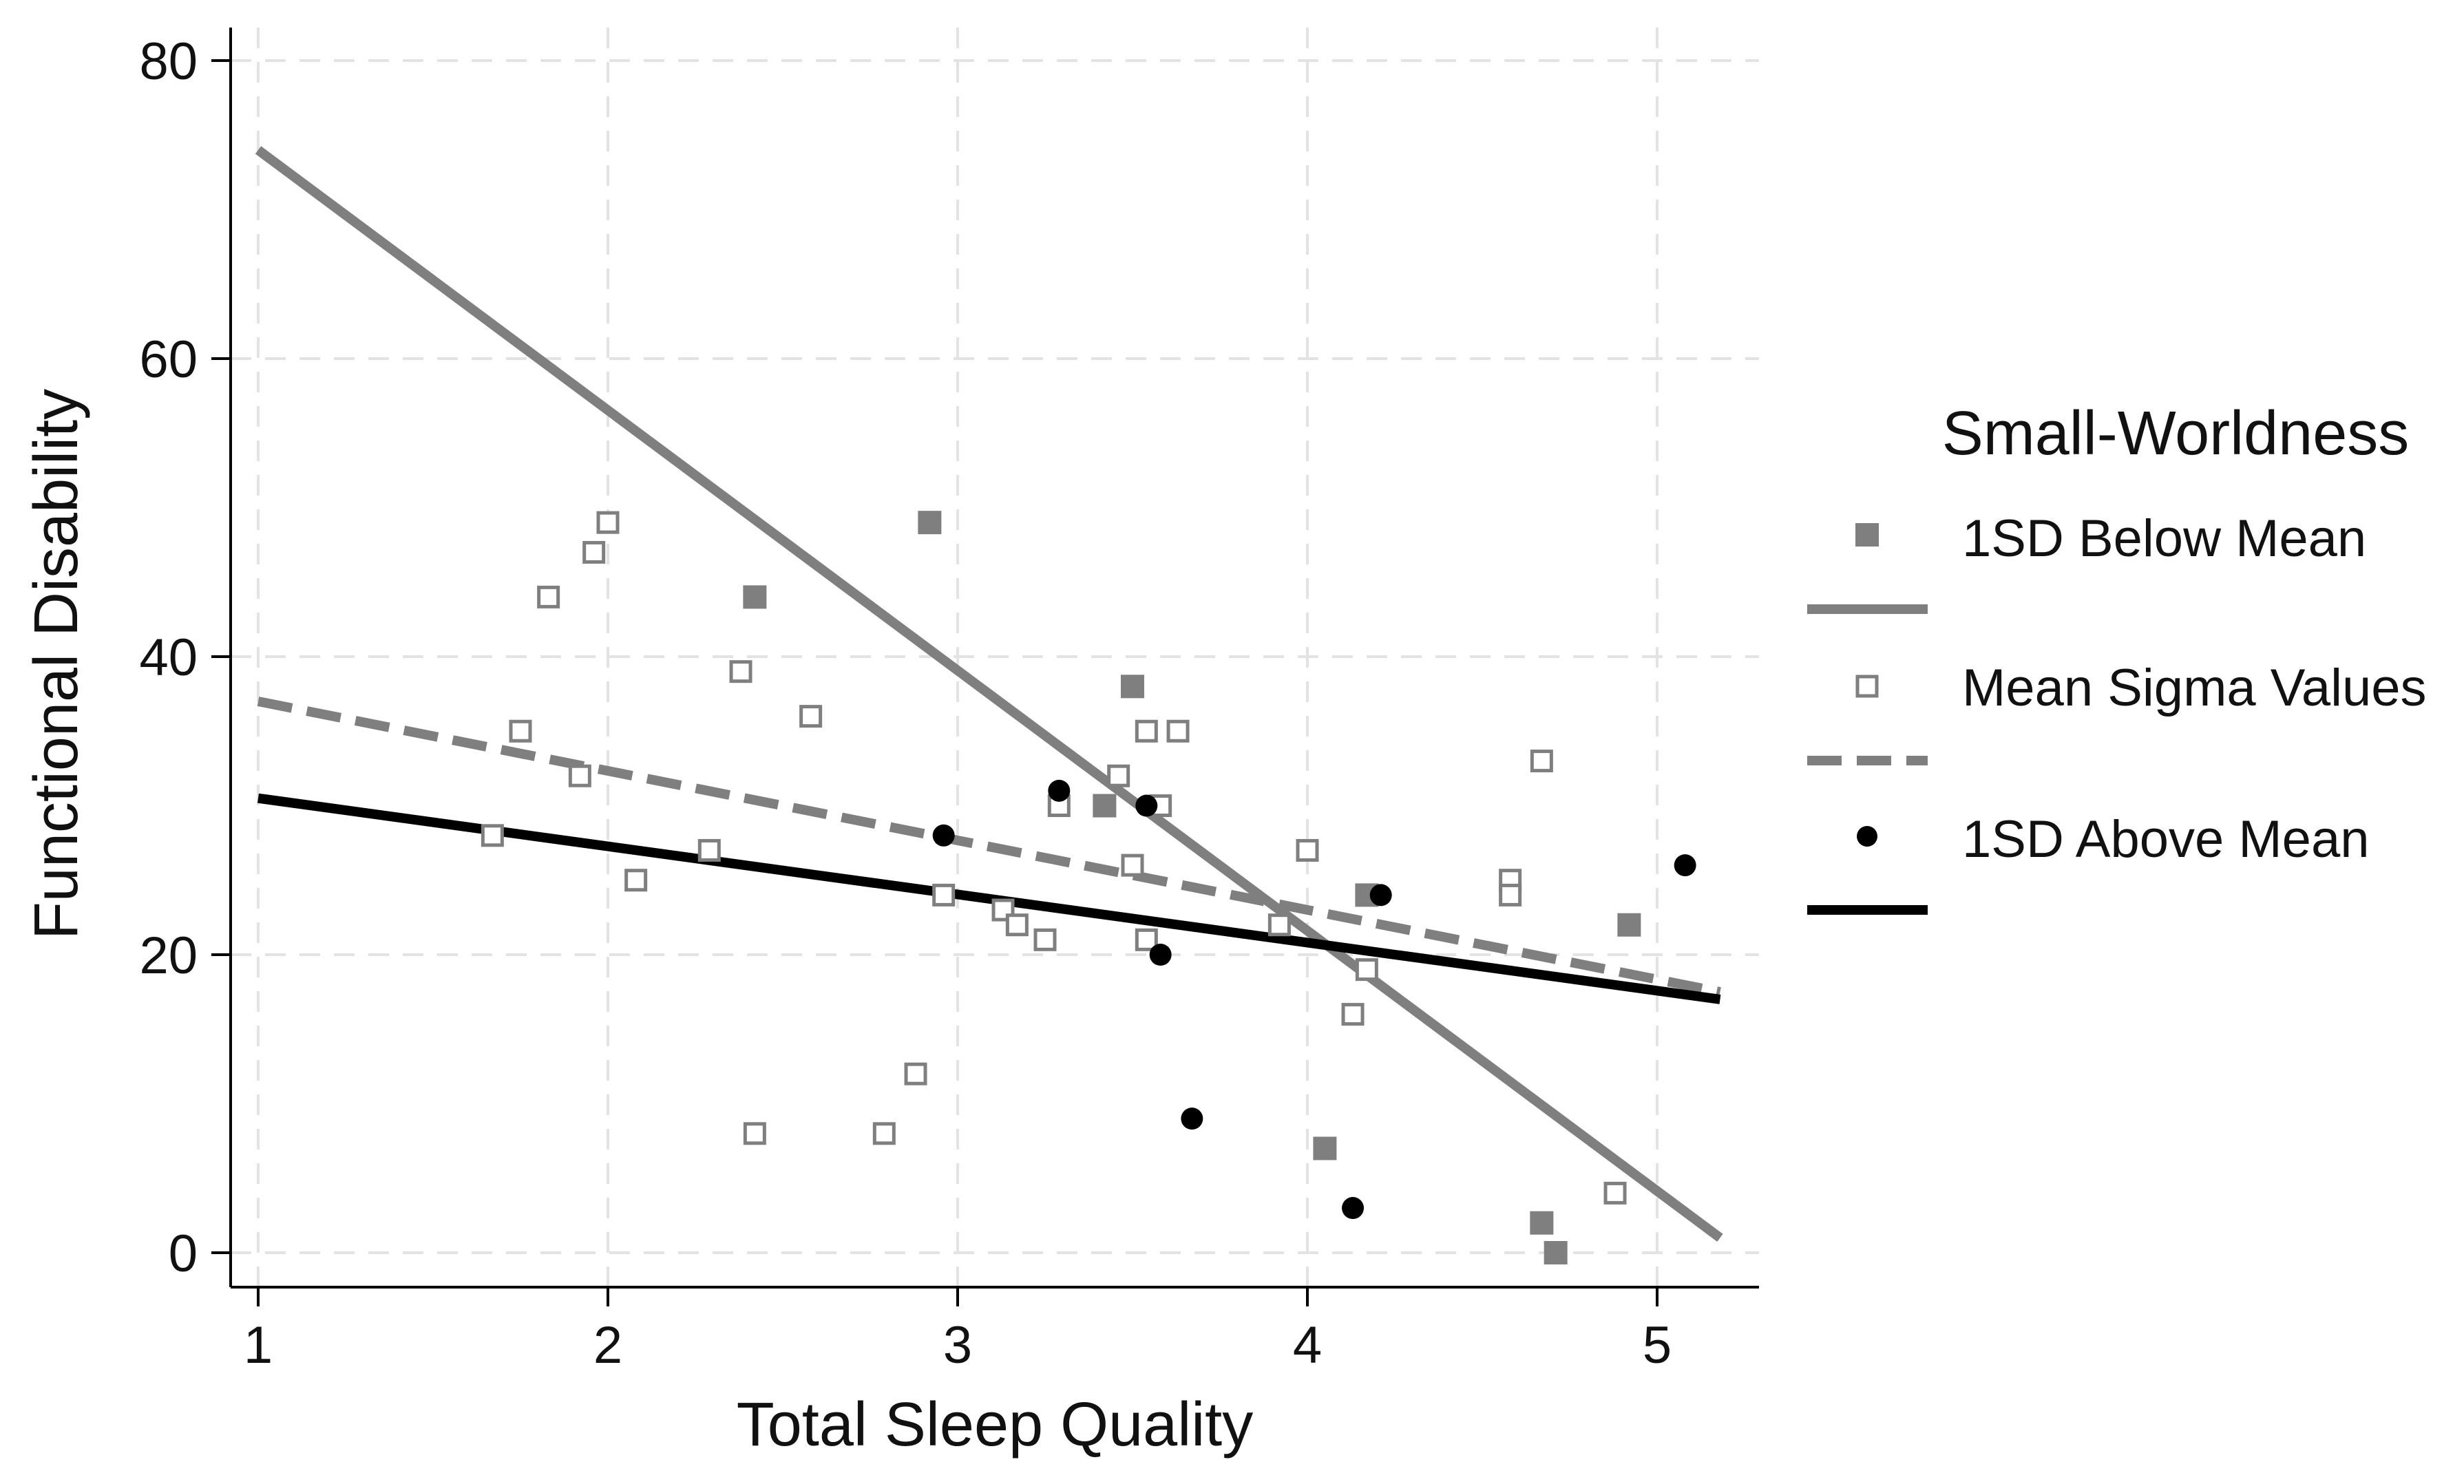 The image size is (2464, 1484). What do you see at coordinates (2166, 839) in the screenshot?
I see `legend-label-above-mean: 1SD Above Mean` at bounding box center [2166, 839].